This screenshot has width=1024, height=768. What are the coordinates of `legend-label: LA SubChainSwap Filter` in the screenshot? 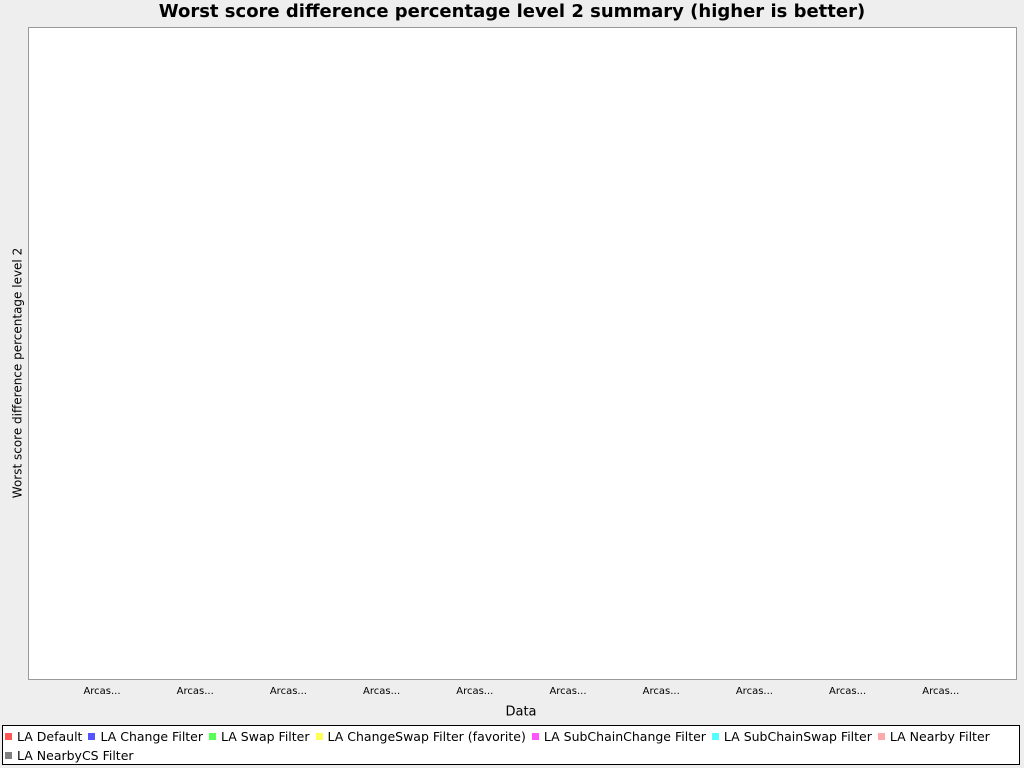 It's located at (797, 736).